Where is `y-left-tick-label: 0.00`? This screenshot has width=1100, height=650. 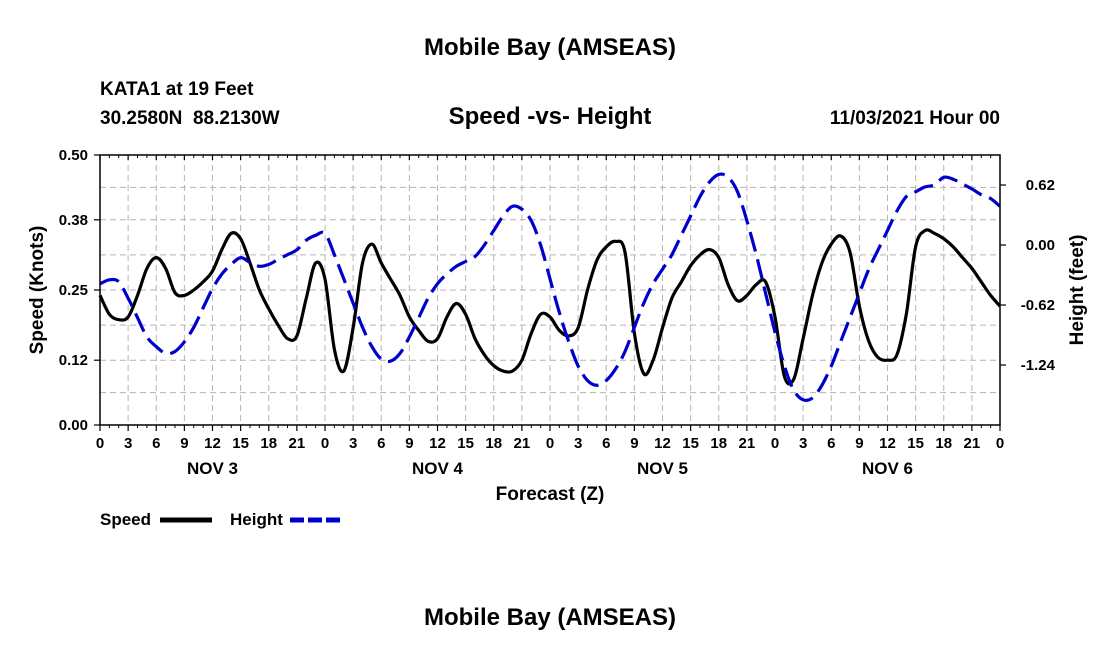
y-left-tick-label: 0.00 is located at coordinates (73, 425).